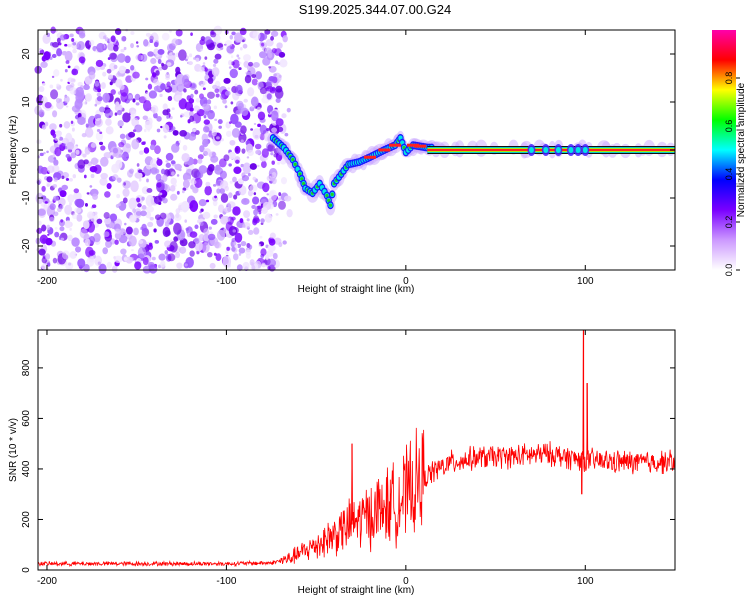  I want to click on x-tick-label: 0, so click(406, 581).